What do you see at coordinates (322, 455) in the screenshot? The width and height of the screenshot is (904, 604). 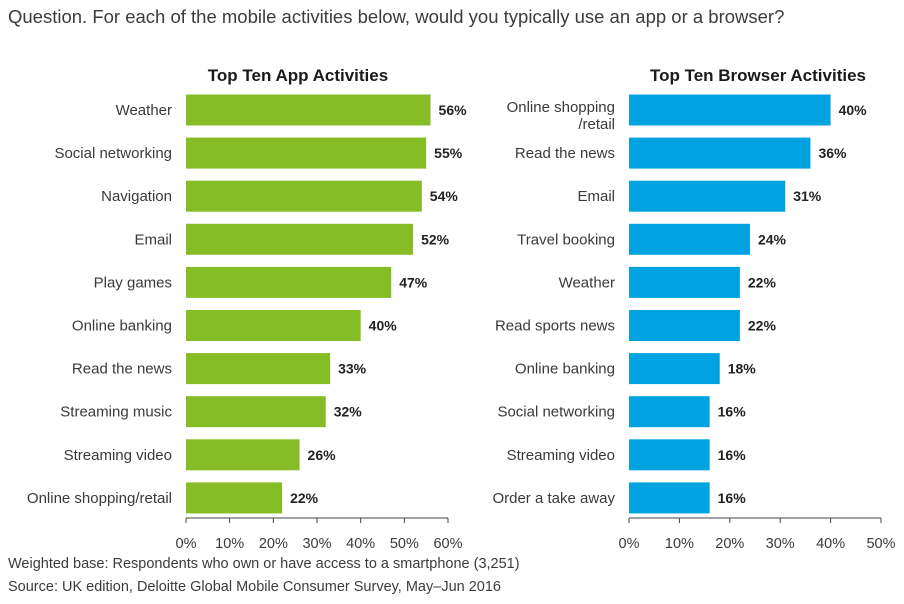 I see `value-label: 26%` at bounding box center [322, 455].